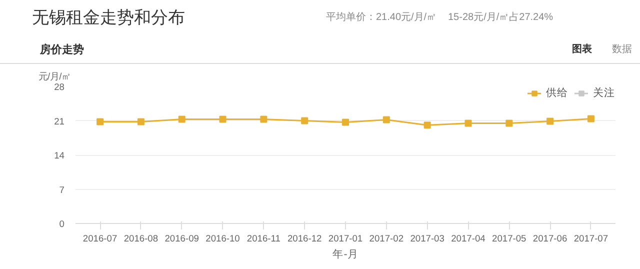 The image size is (640, 269). I want to click on text: 15-28元/月/㎡占27.24%, so click(501, 18).